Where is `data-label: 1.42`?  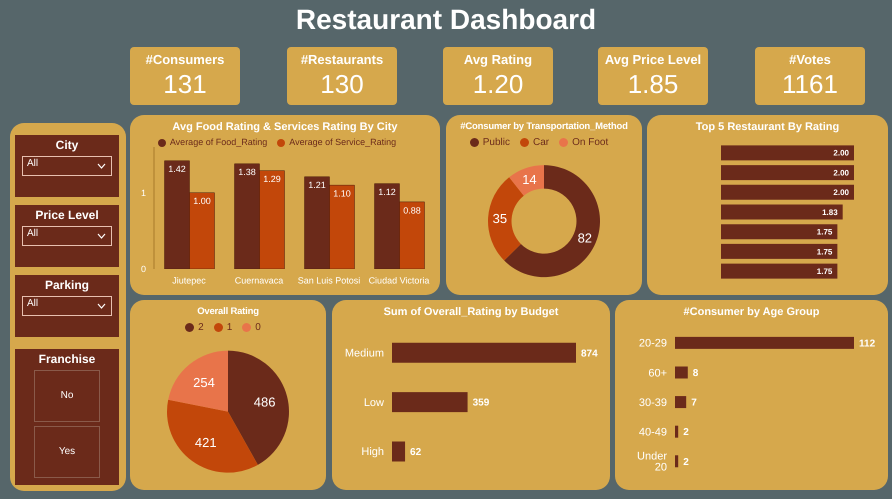
data-label: 1.42 is located at coordinates (177, 169).